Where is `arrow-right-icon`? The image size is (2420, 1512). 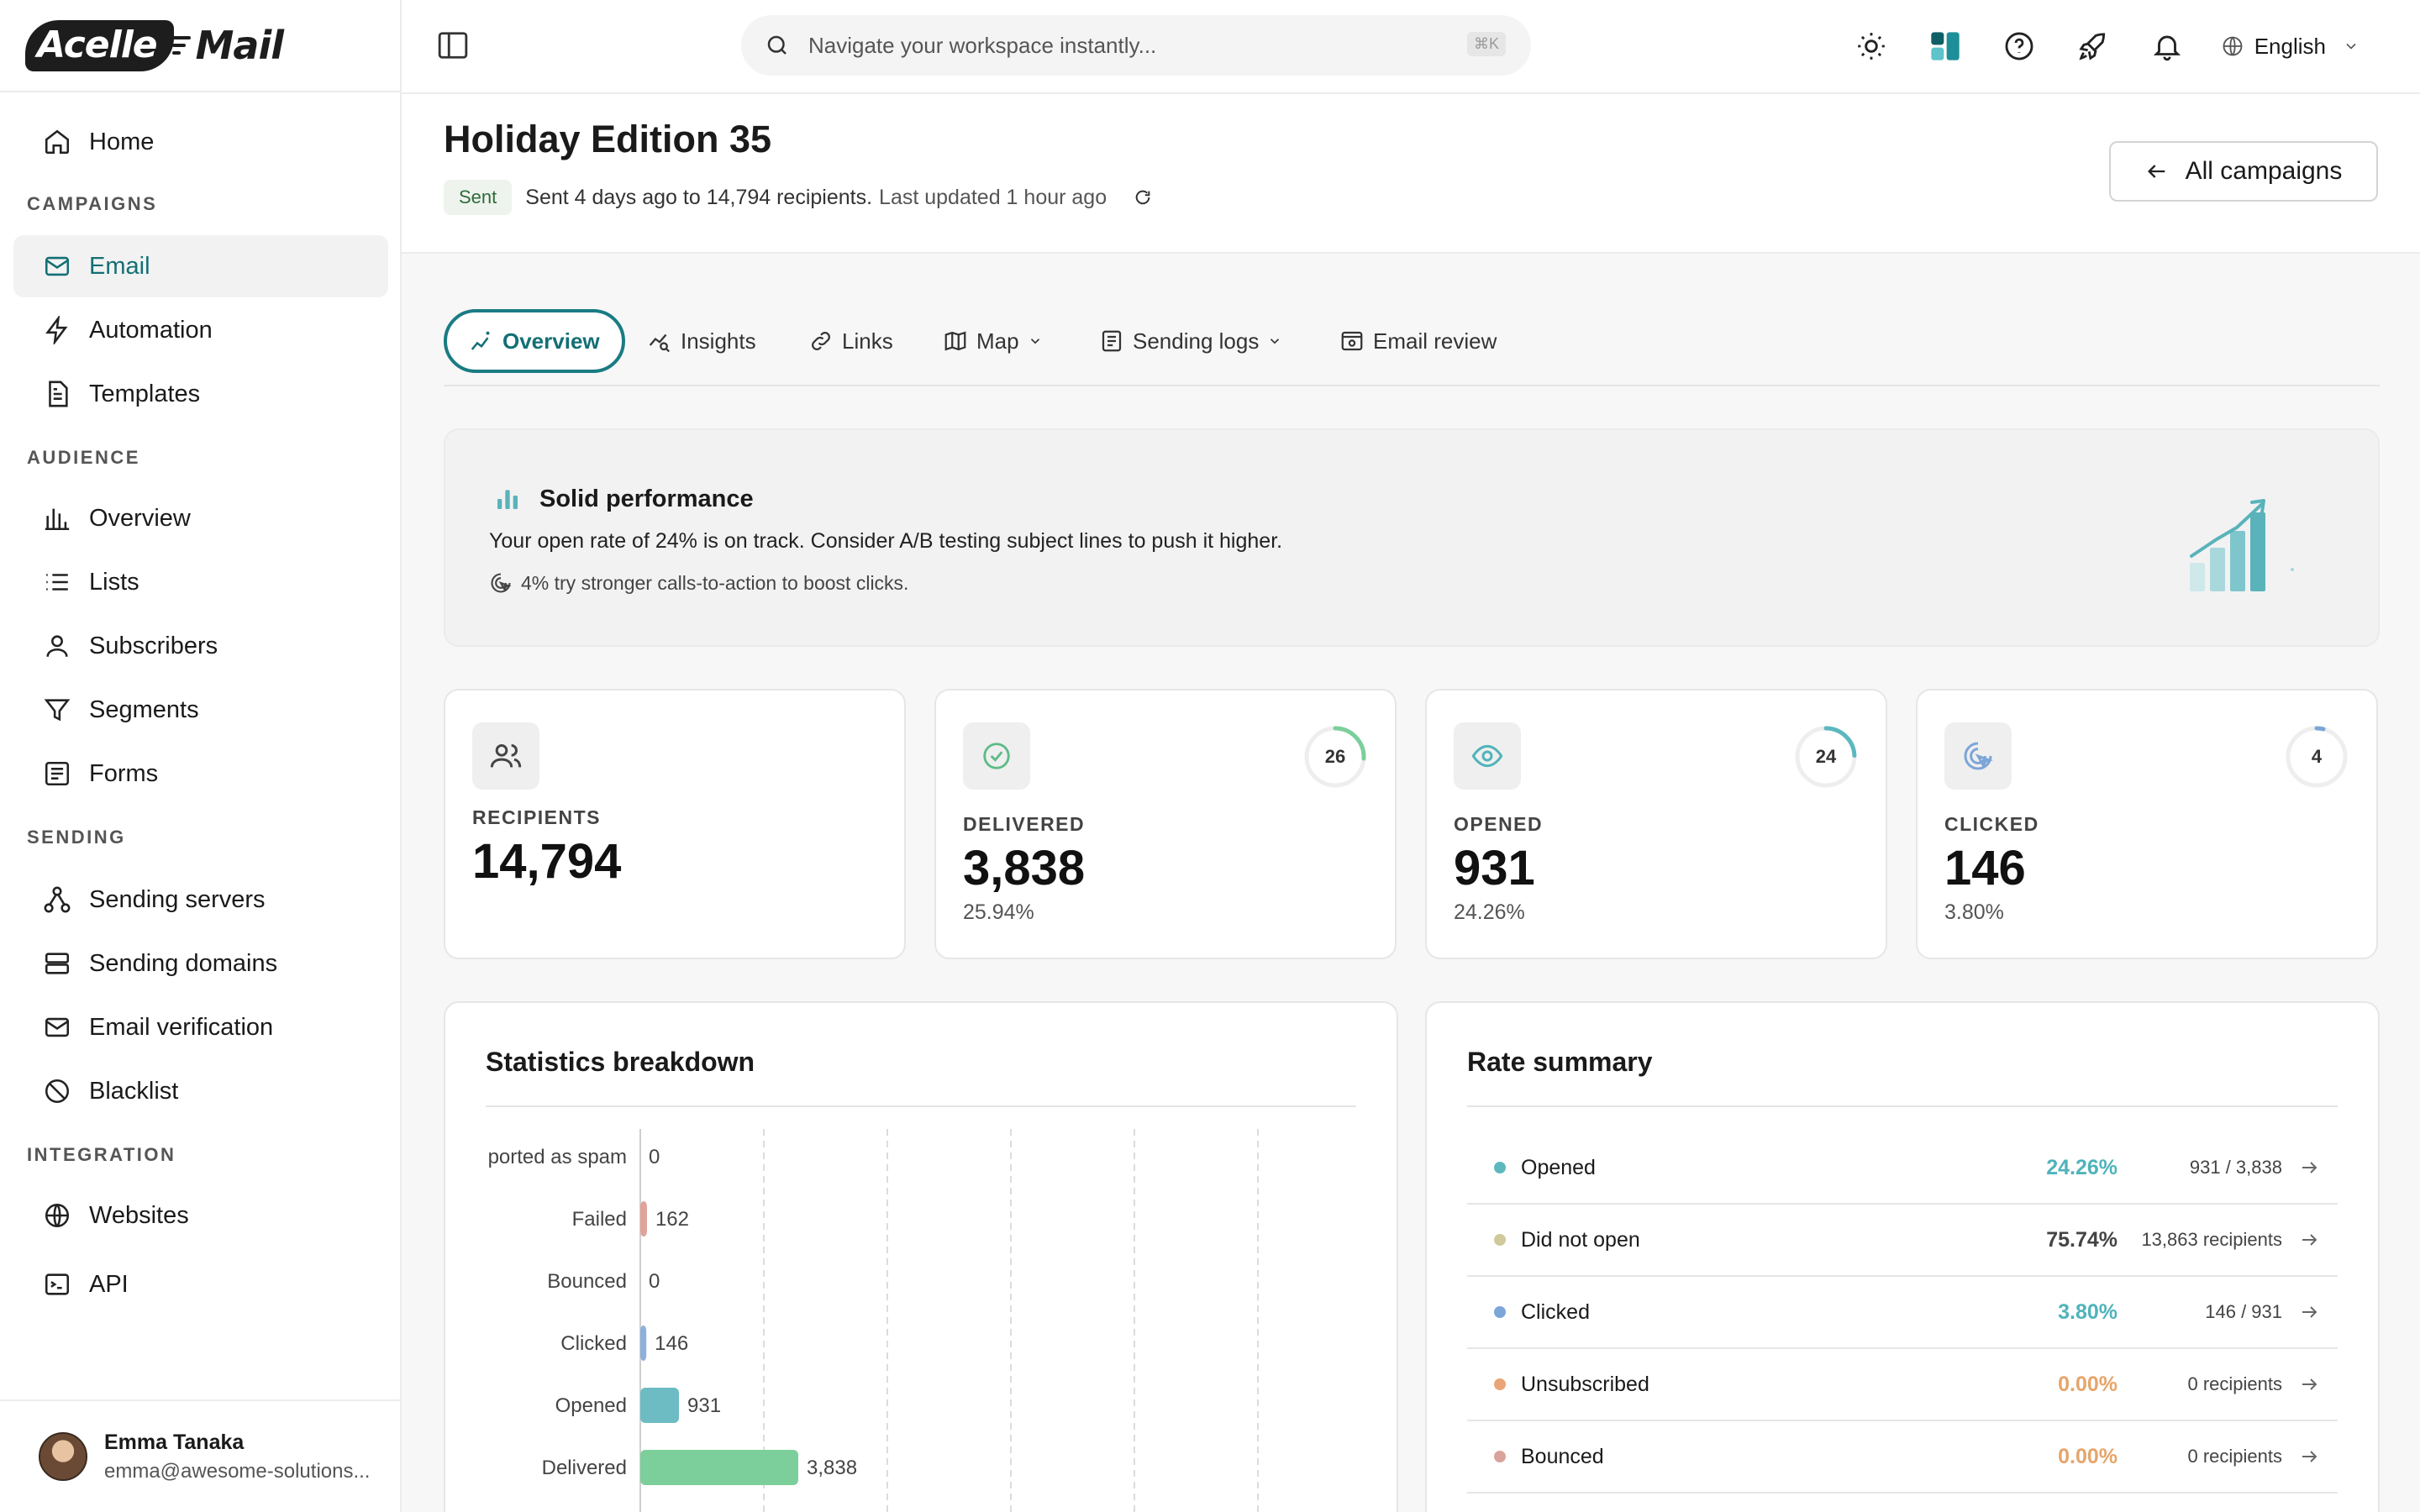 arrow-right-icon is located at coordinates (2309, 1384).